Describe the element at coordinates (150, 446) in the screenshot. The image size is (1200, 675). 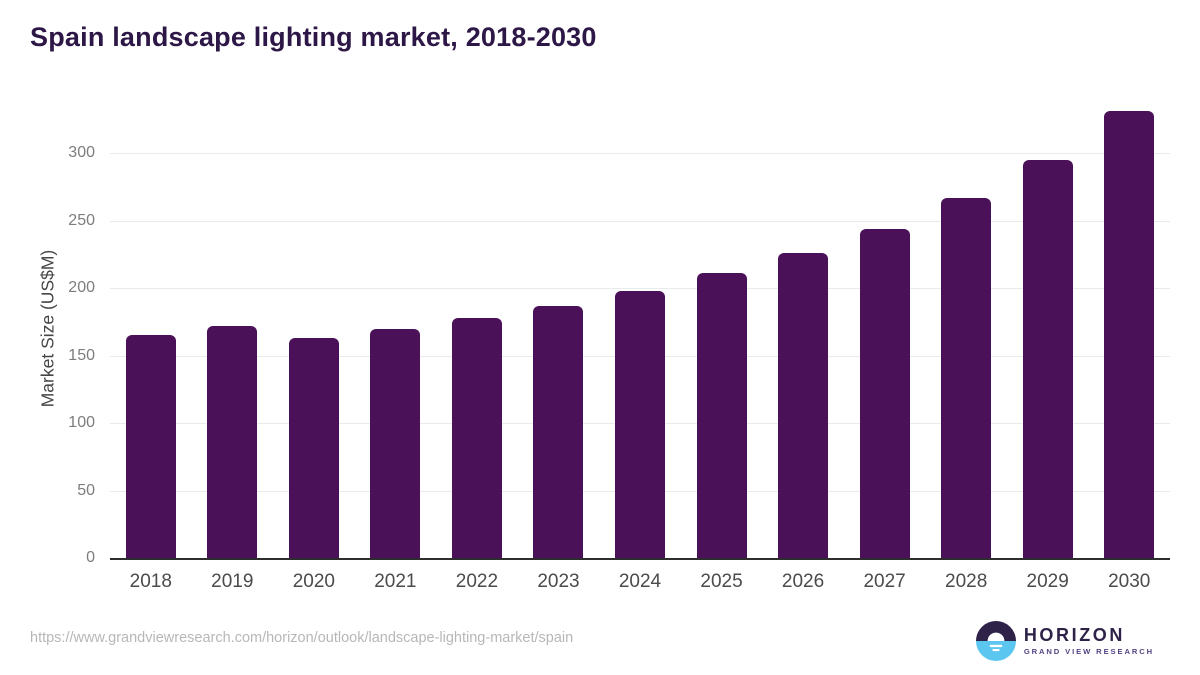
I see `bar-2018` at that location.